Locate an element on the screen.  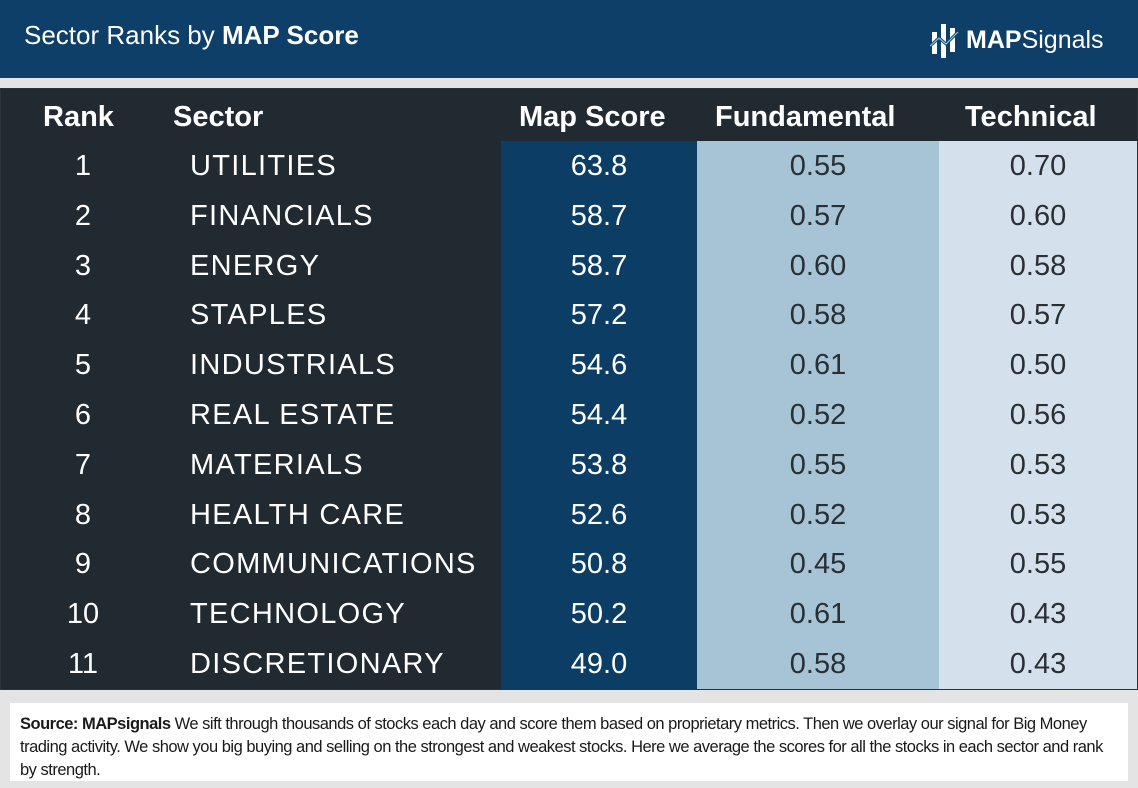
table-row: 6 REAL ESTATE 54.4 0.52 0.56 is located at coordinates (569, 415).